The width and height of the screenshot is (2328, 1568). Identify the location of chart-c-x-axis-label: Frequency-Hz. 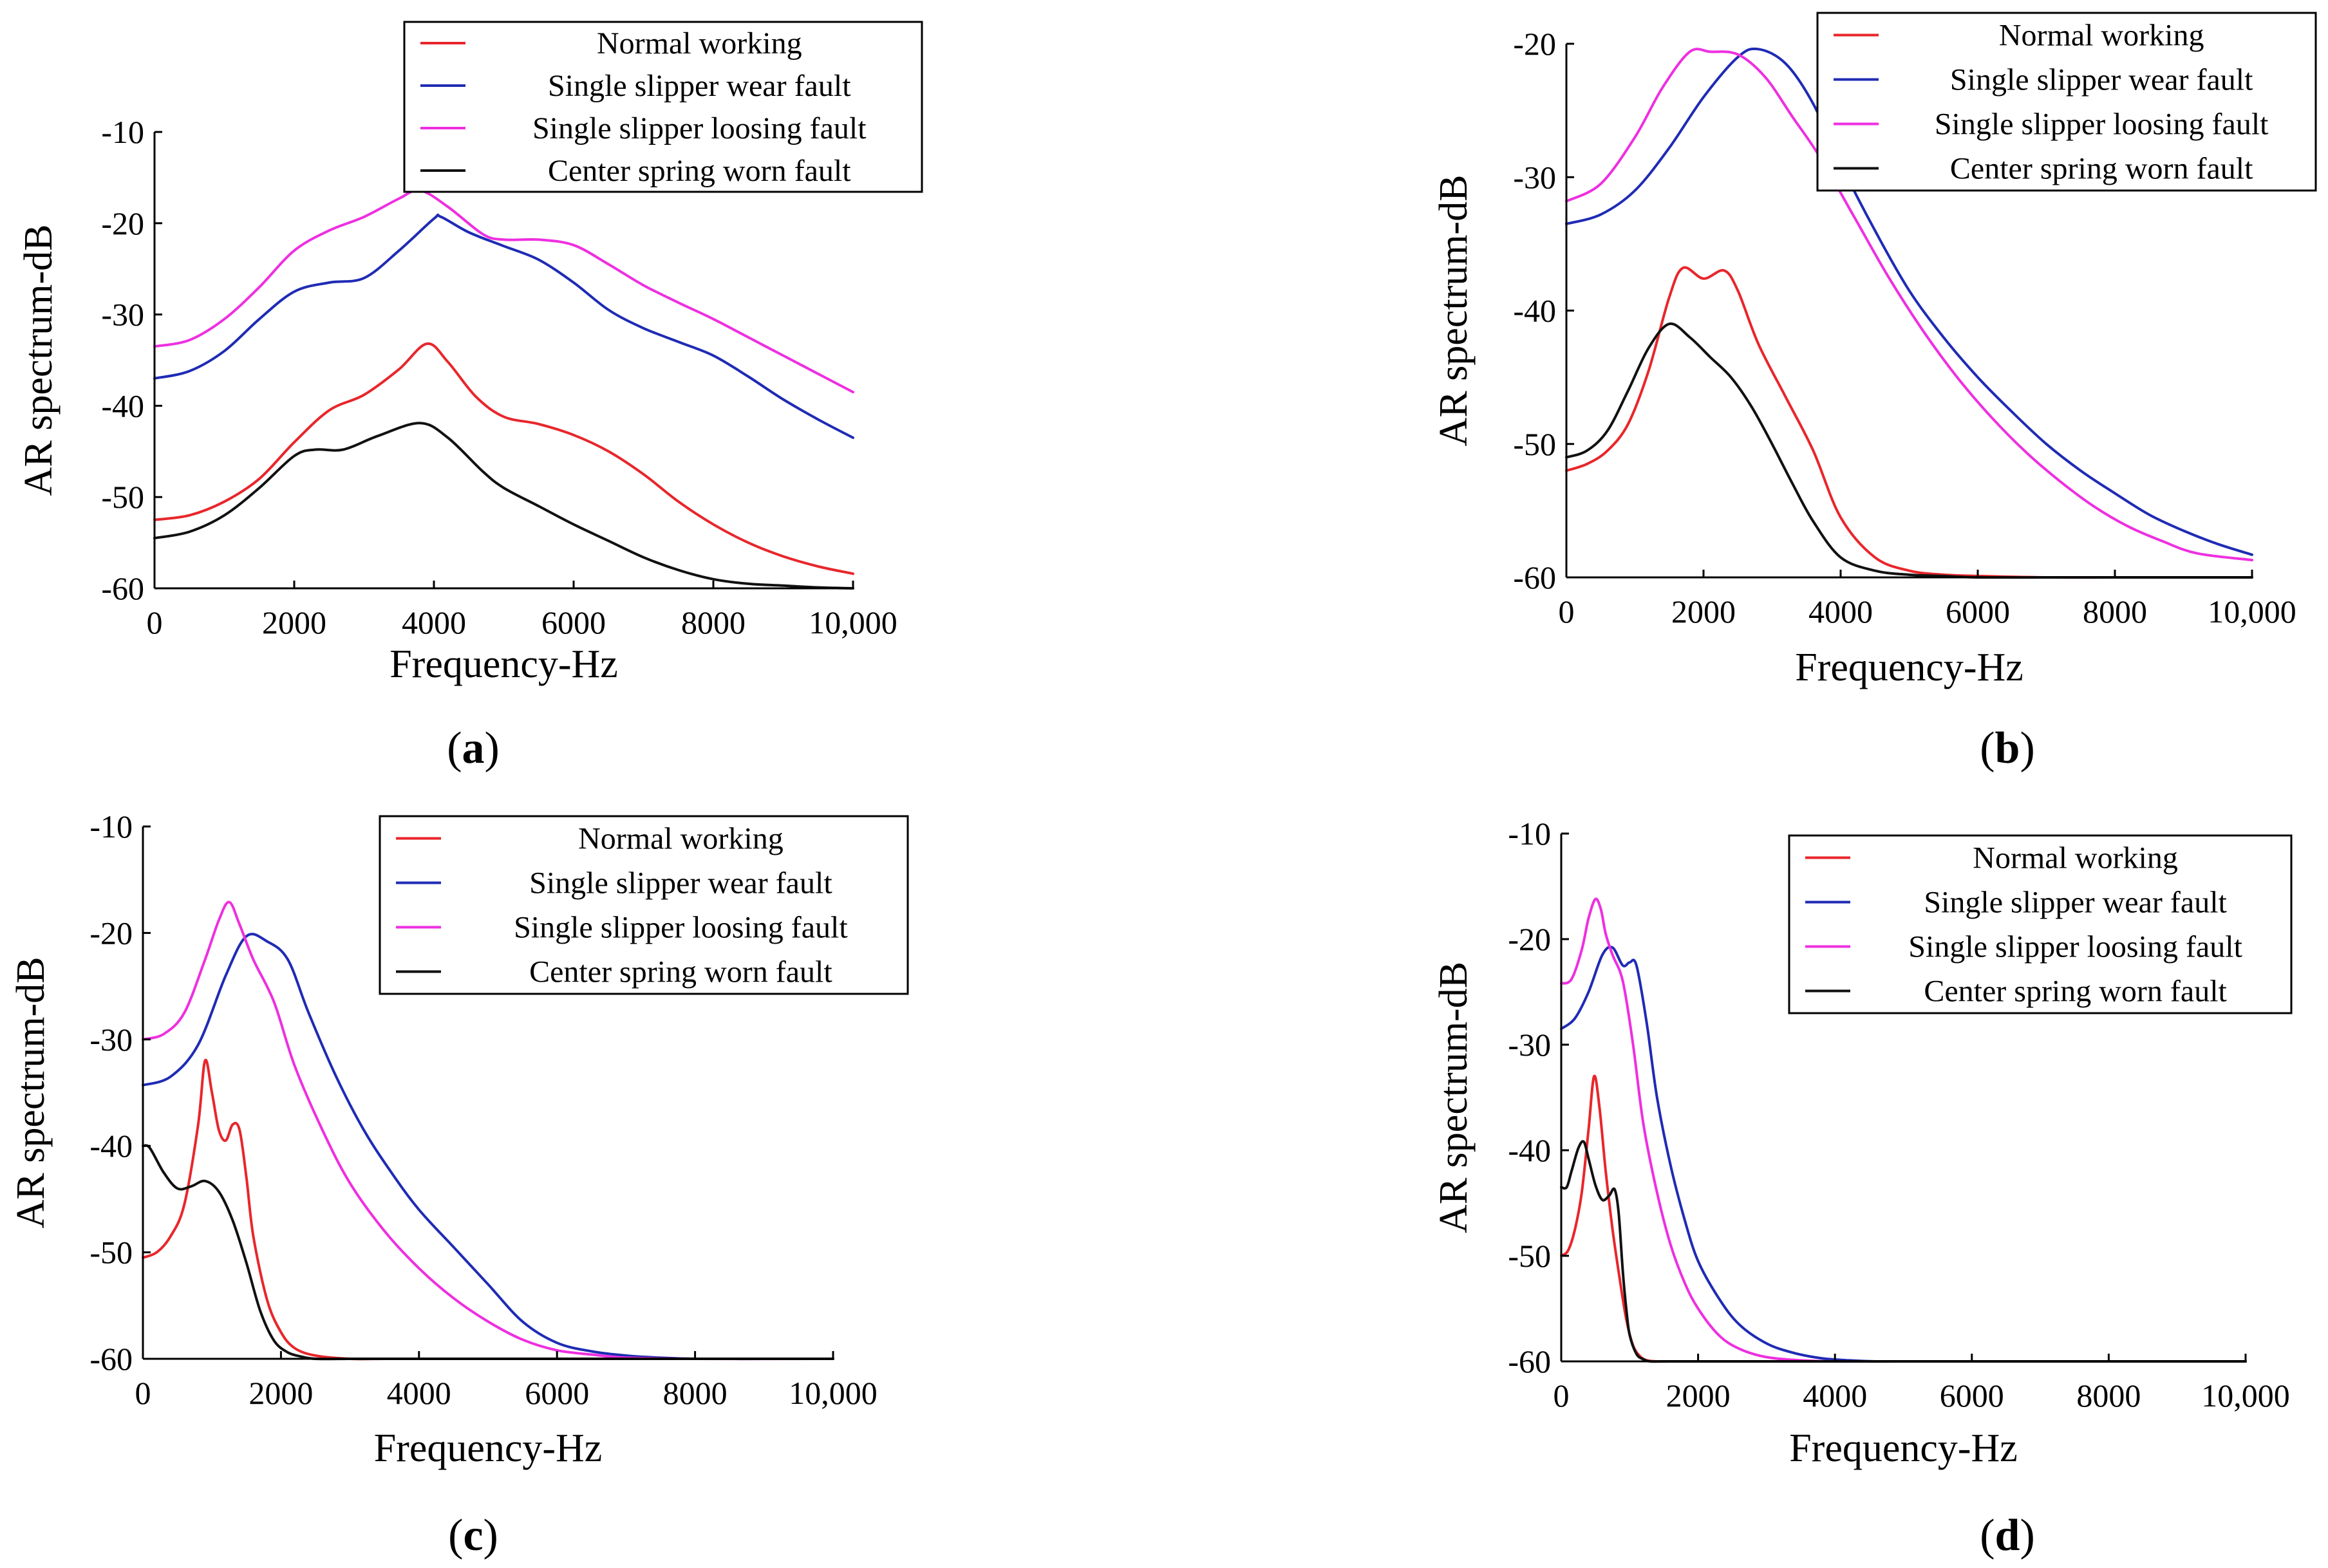
(488, 1448).